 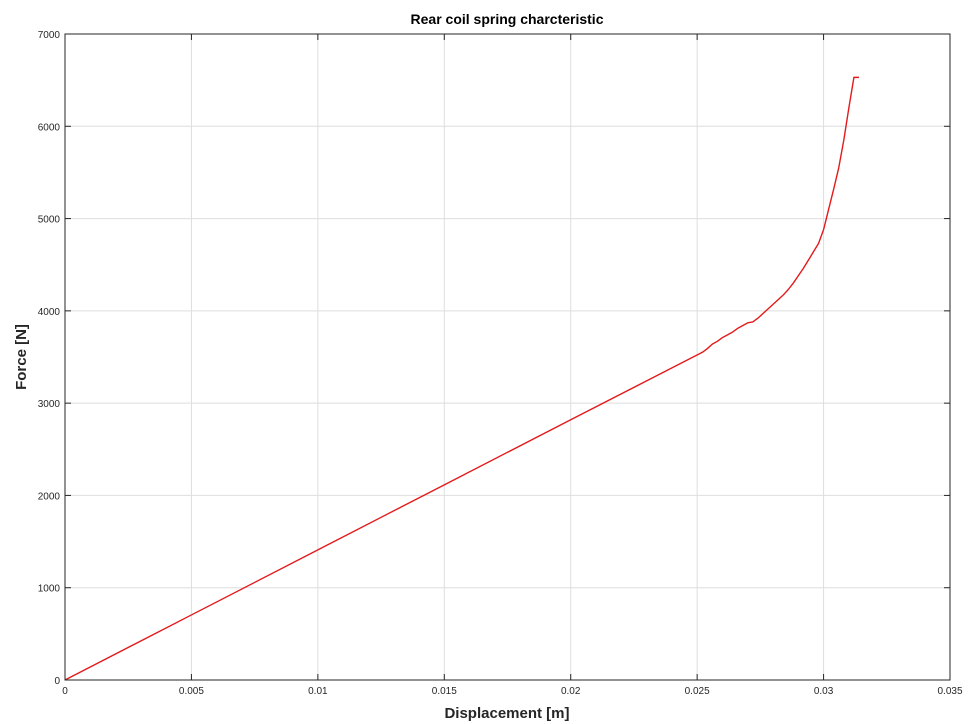 What do you see at coordinates (57, 681) in the screenshot?
I see `y-tick-label: 0` at bounding box center [57, 681].